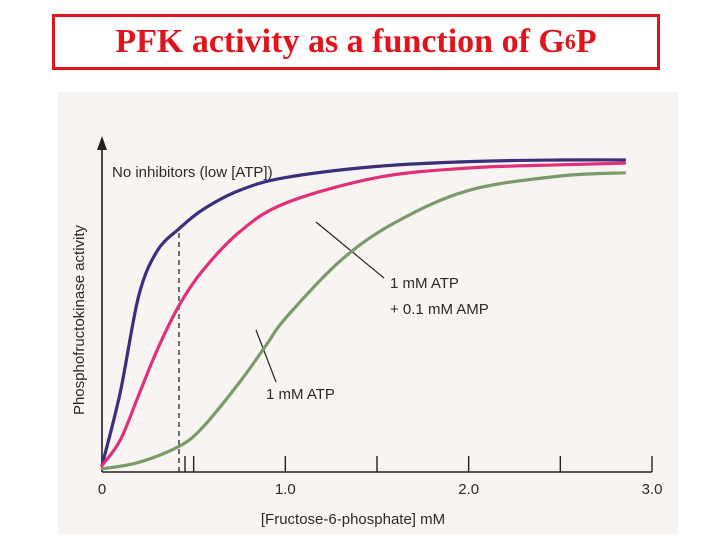 This screenshot has width=720, height=540. What do you see at coordinates (652, 489) in the screenshot?
I see `x-tick-label: 3.0` at bounding box center [652, 489].